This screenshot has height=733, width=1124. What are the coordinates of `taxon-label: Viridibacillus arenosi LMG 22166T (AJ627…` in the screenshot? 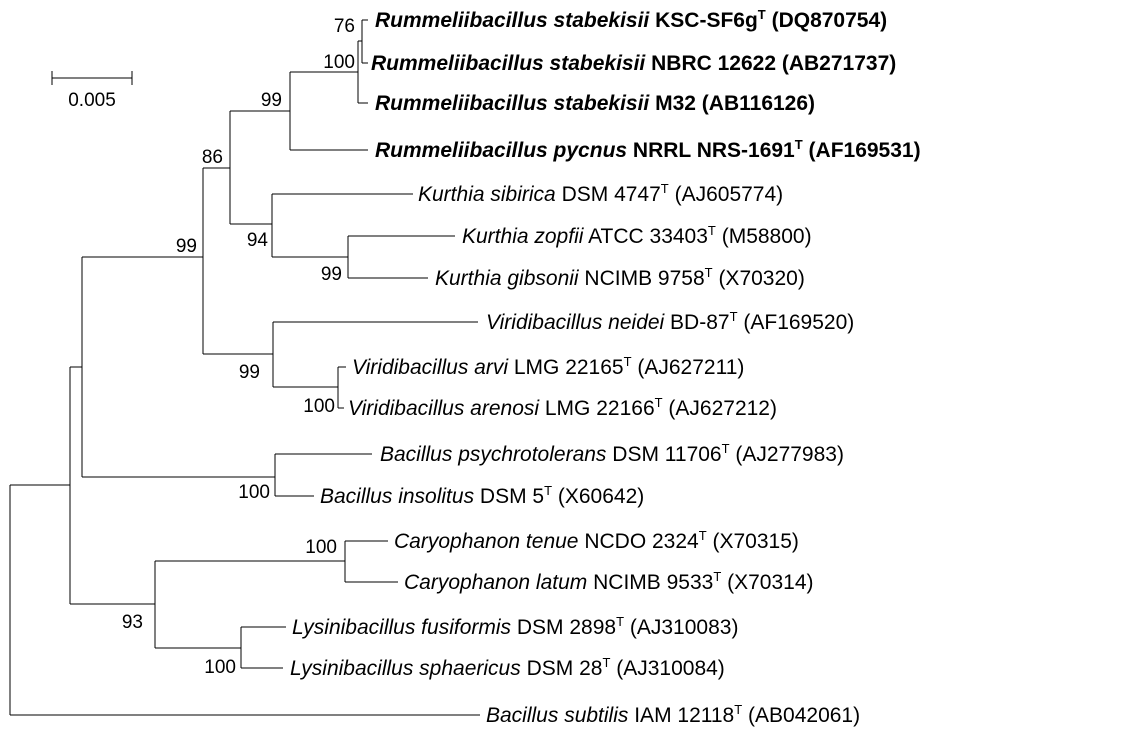 It's located at (562, 407).